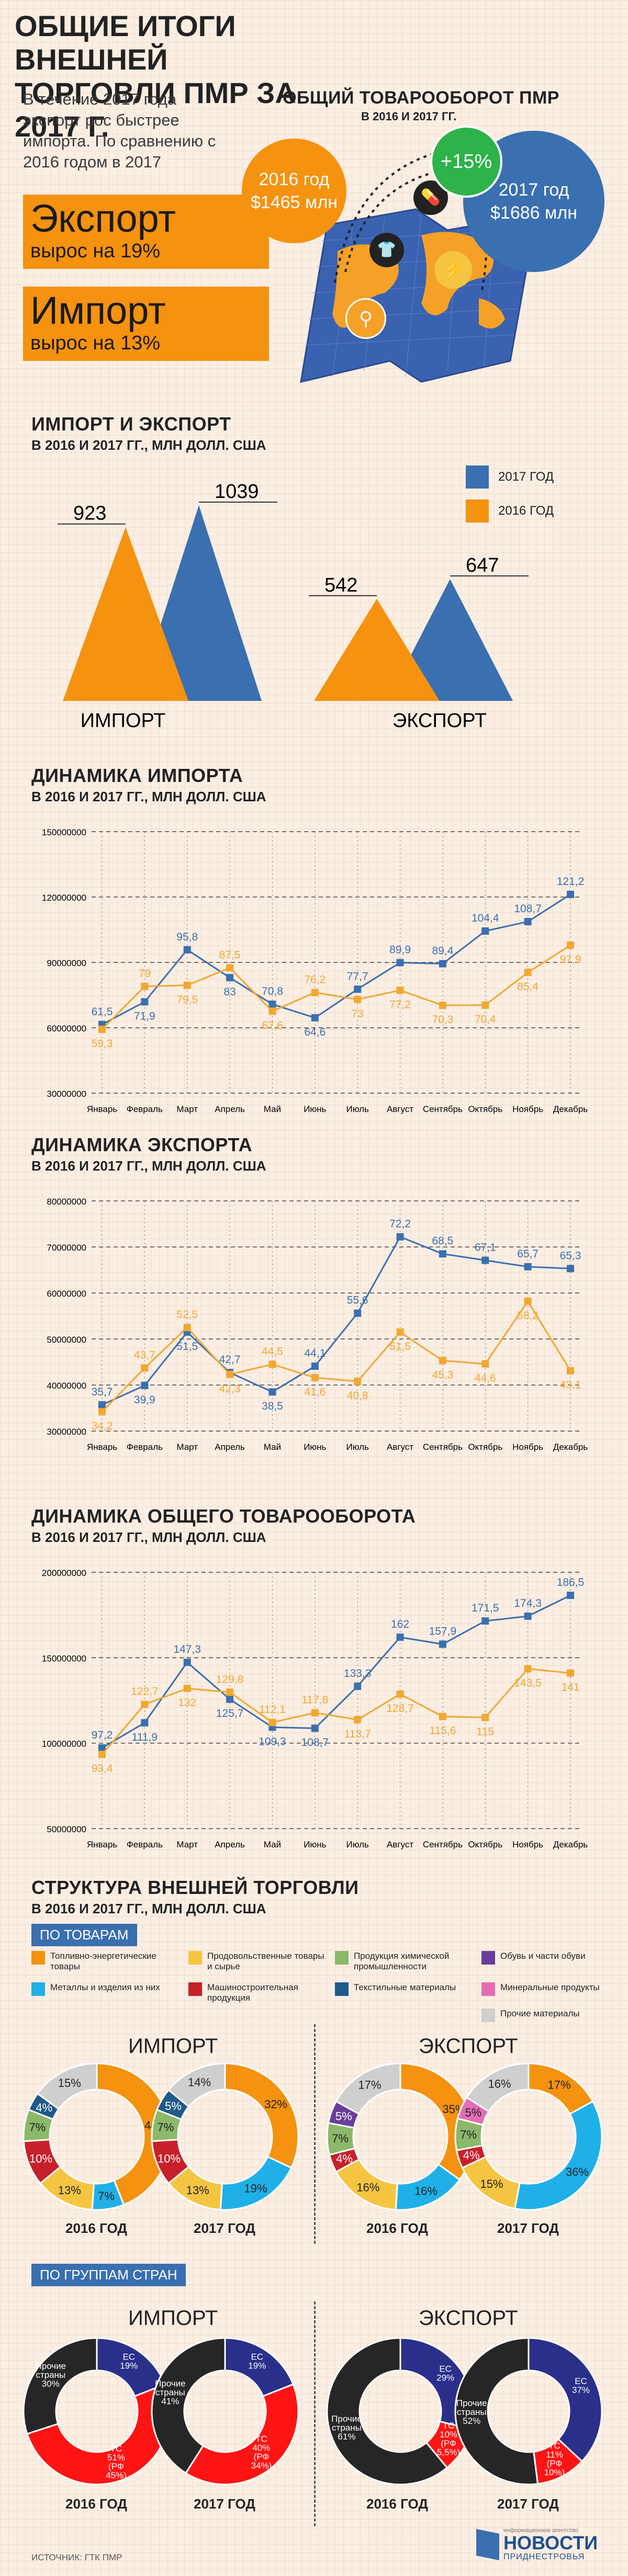 The height and width of the screenshot is (2576, 628). I want to click on countries-export-title: ЭКСПОРТ, so click(468, 2318).